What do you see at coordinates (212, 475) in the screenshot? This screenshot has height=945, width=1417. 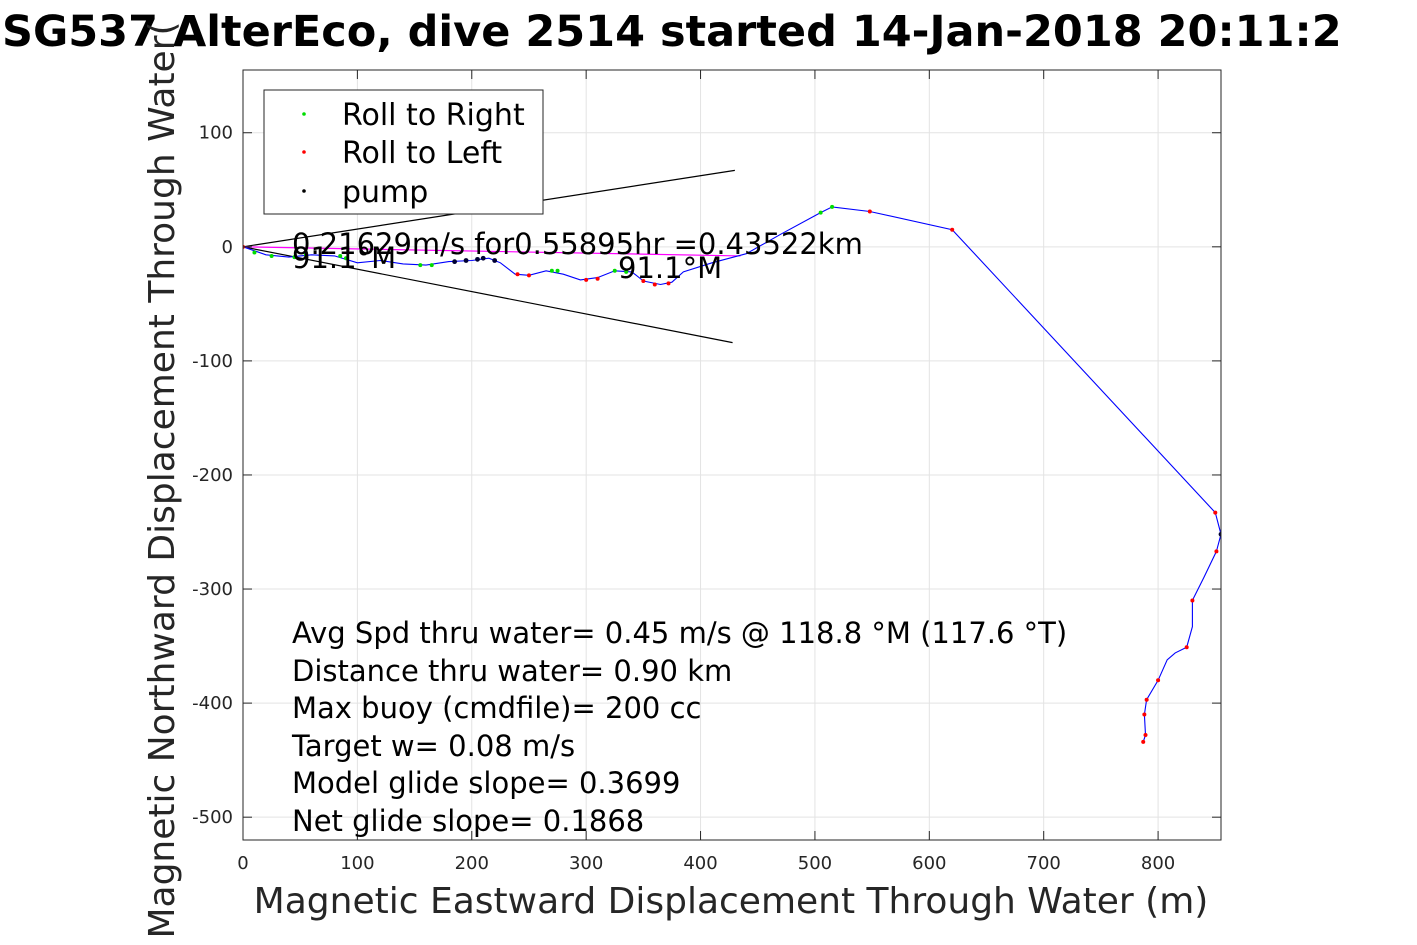 I see `y-tick-label: -200` at bounding box center [212, 475].